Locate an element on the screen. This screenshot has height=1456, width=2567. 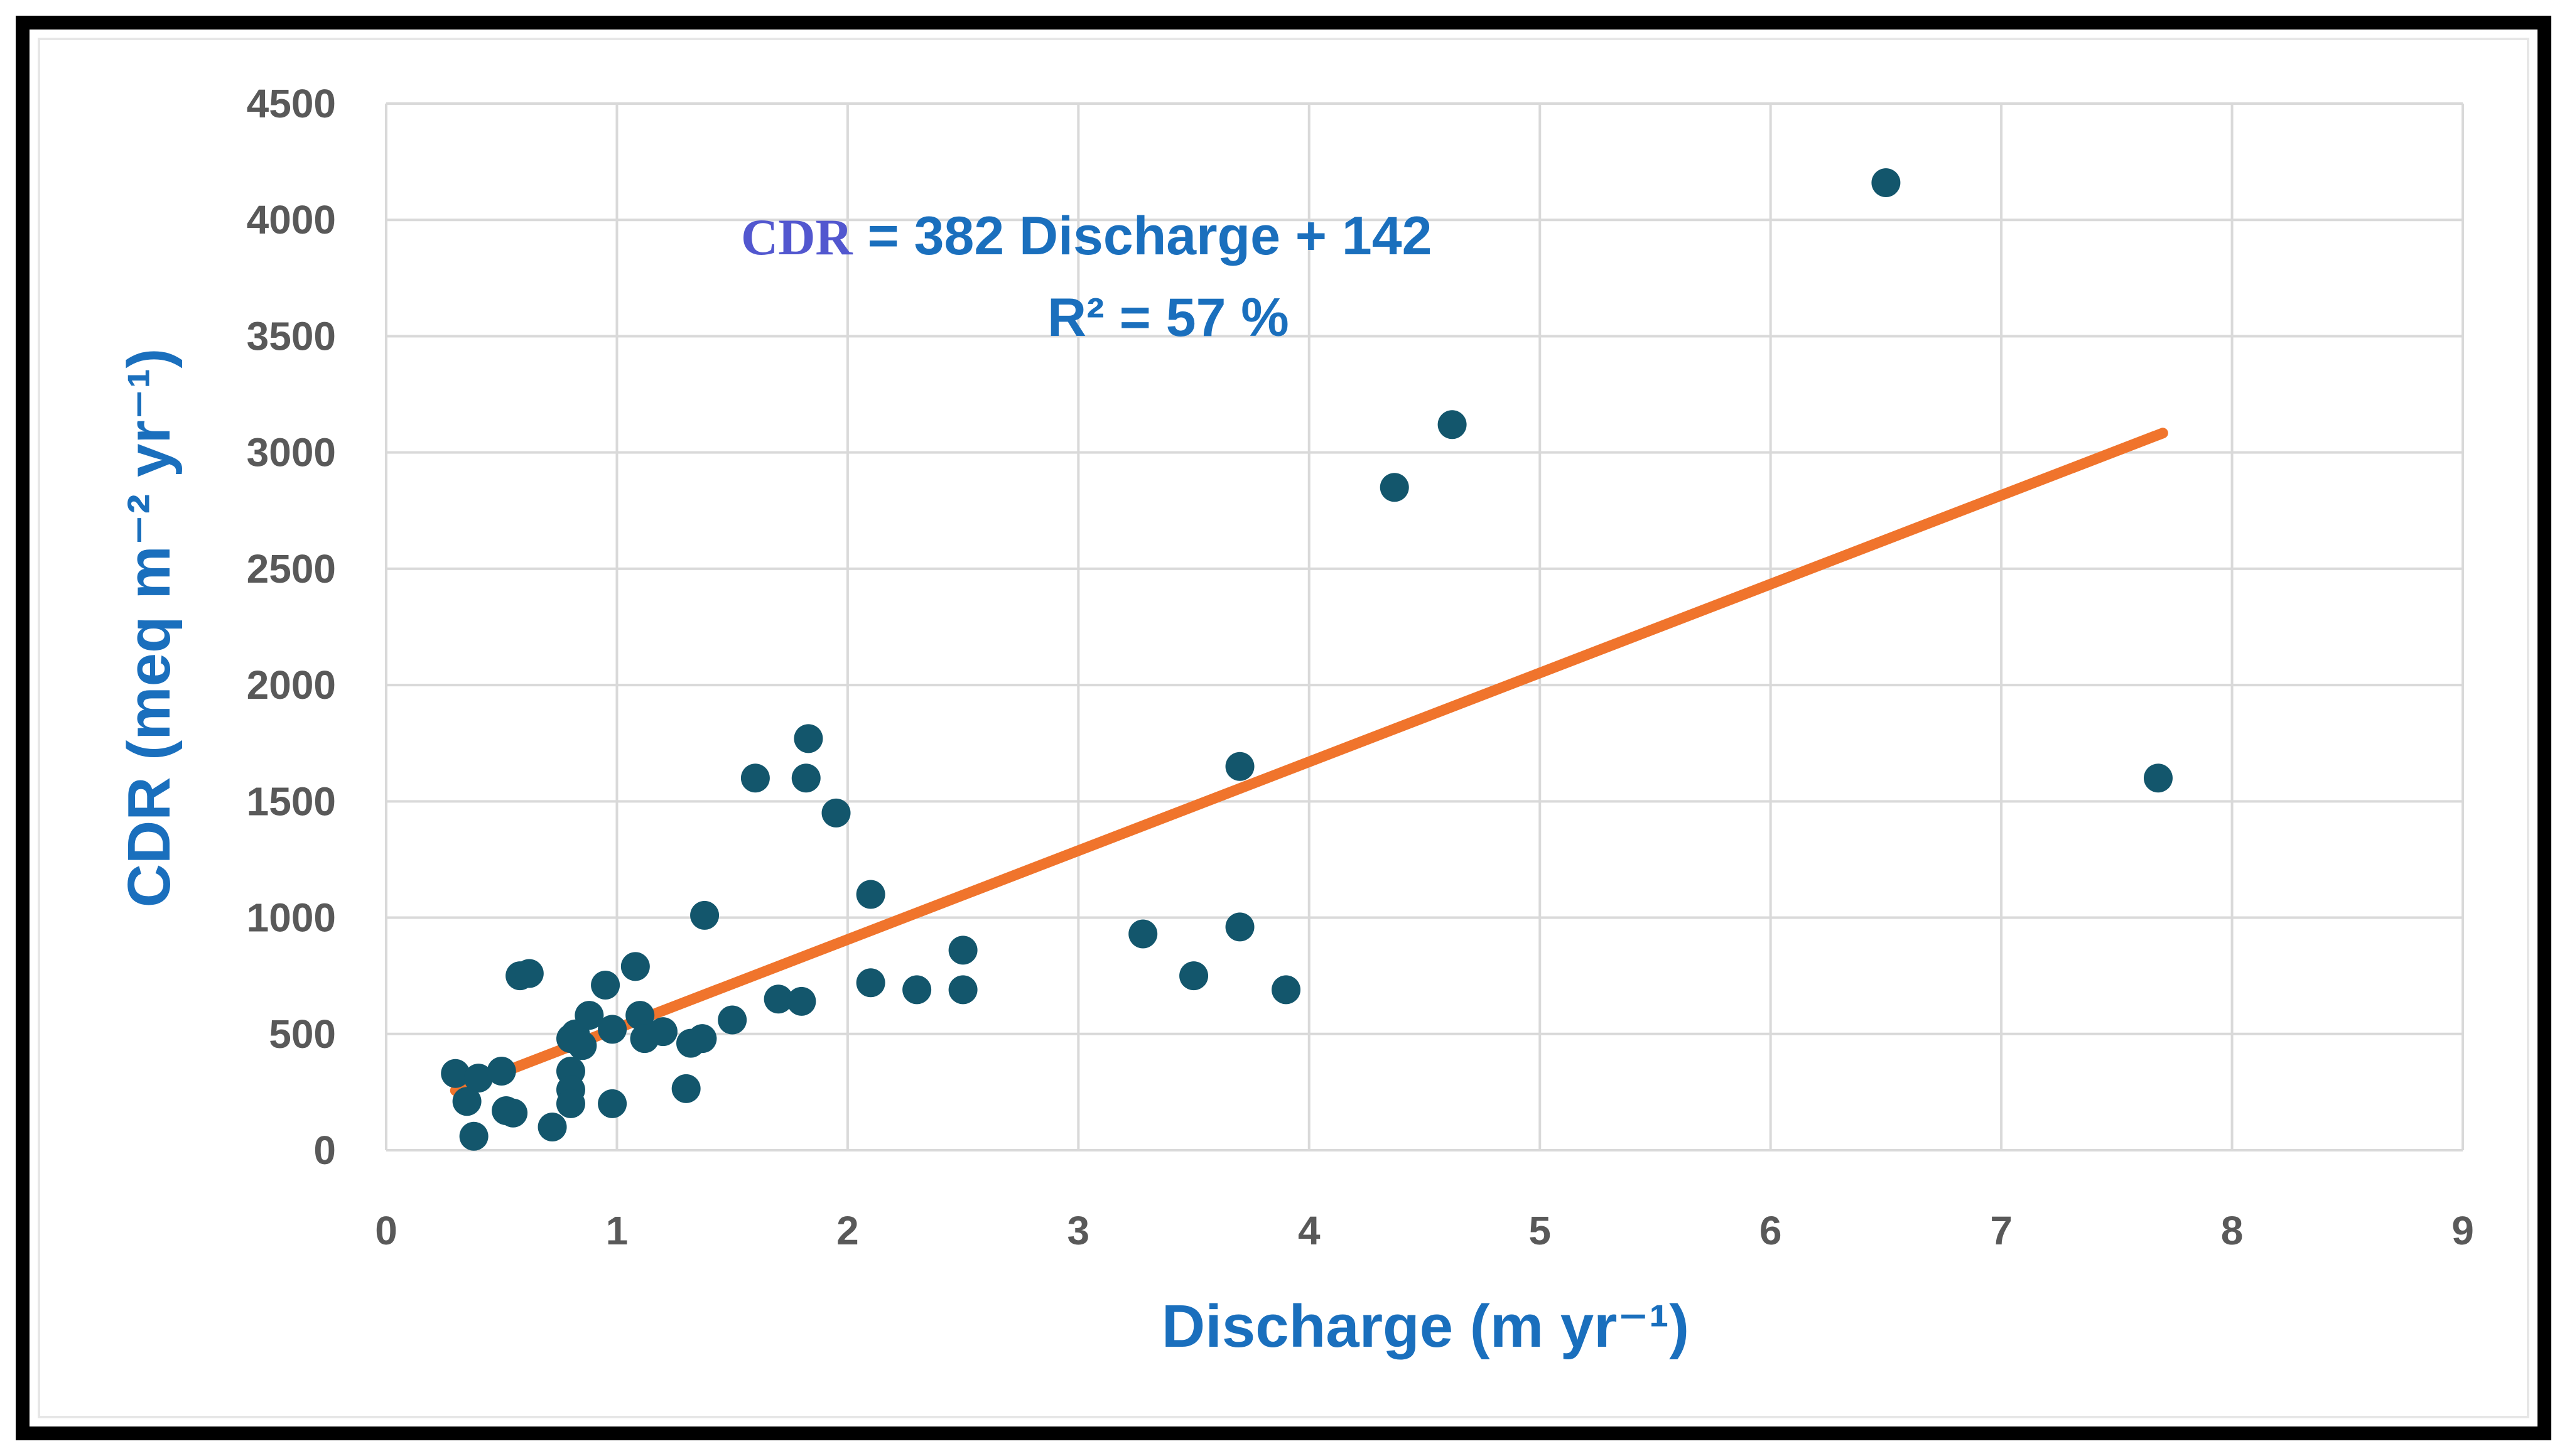
y-axis-title: CDR (meq m⁻² yr⁻¹) is located at coordinates (149, 628).